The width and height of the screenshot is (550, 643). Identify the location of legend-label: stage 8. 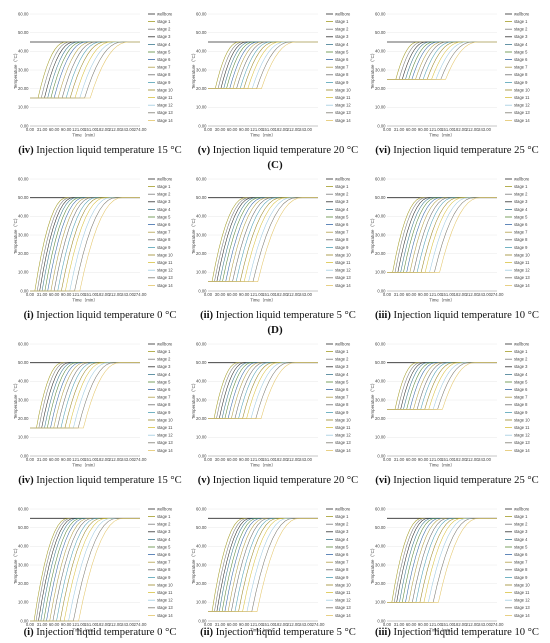
(342, 74).